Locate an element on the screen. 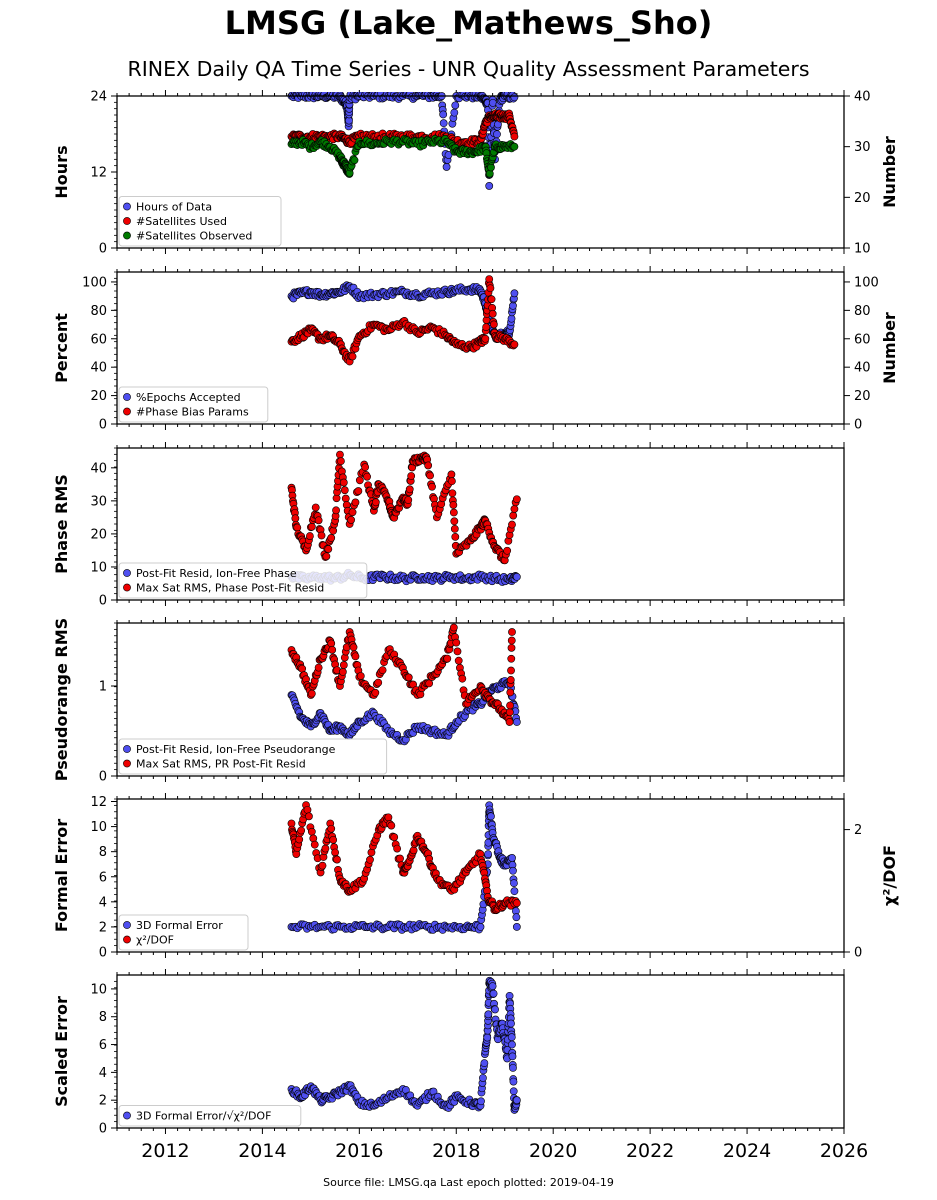 The width and height of the screenshot is (937, 1200). series--phase-bias-params is located at coordinates (403, 320).